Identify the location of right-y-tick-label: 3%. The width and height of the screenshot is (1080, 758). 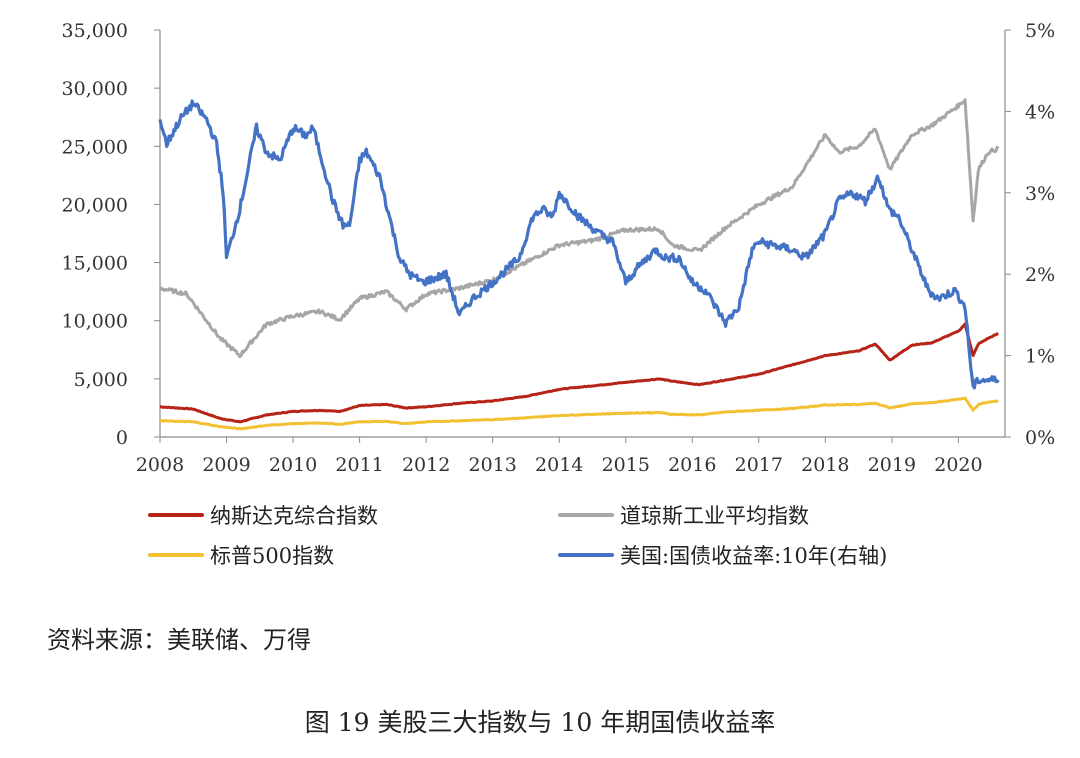
(1040, 194).